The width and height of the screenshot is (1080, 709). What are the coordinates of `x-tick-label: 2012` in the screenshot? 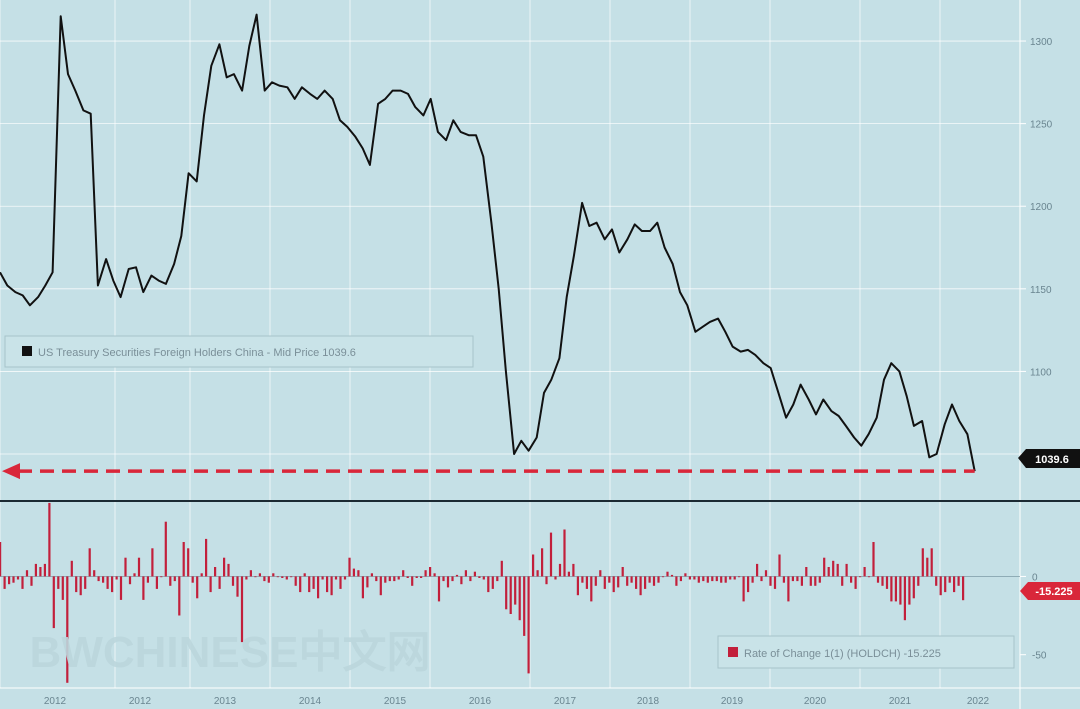 It's located at (140, 701).